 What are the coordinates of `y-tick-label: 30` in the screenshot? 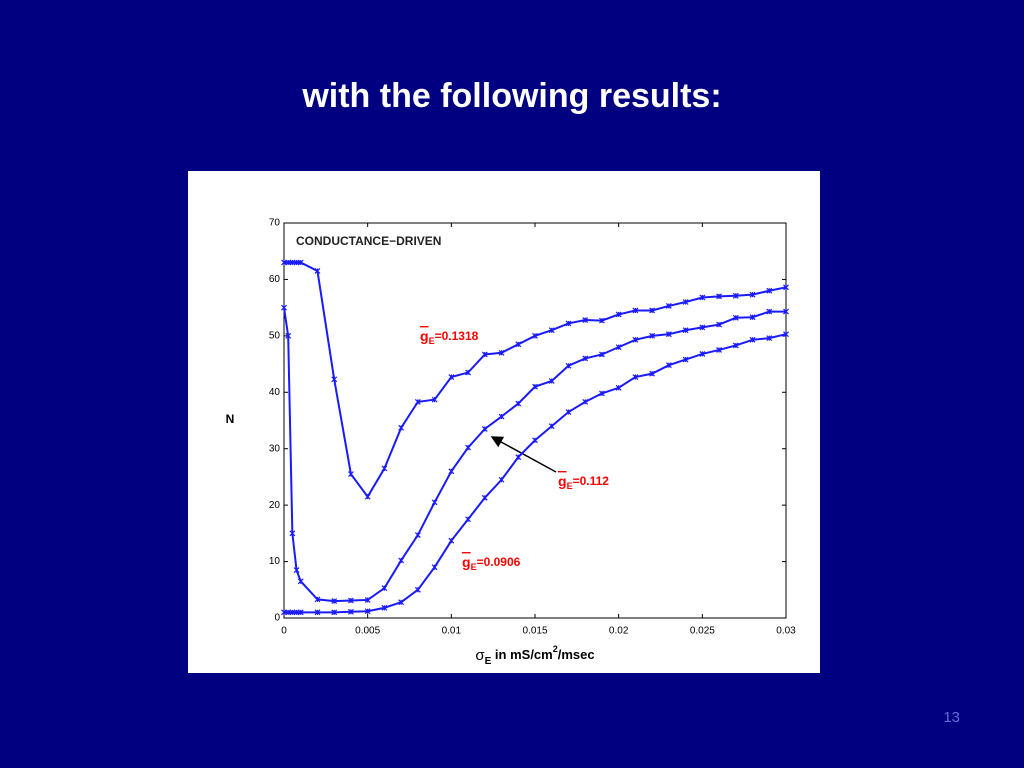 It's located at (275, 448).